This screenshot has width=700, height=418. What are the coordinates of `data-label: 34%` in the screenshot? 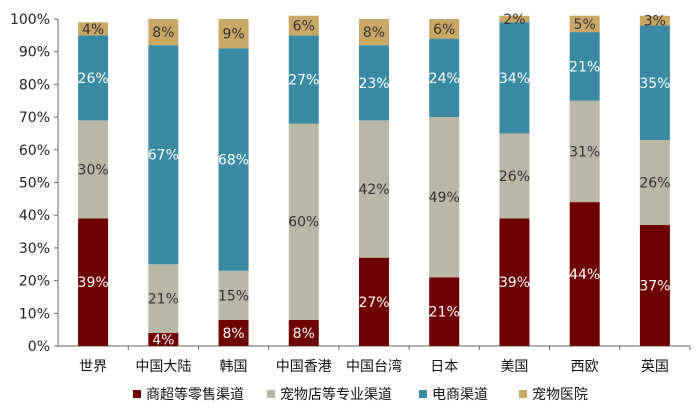 It's located at (514, 79).